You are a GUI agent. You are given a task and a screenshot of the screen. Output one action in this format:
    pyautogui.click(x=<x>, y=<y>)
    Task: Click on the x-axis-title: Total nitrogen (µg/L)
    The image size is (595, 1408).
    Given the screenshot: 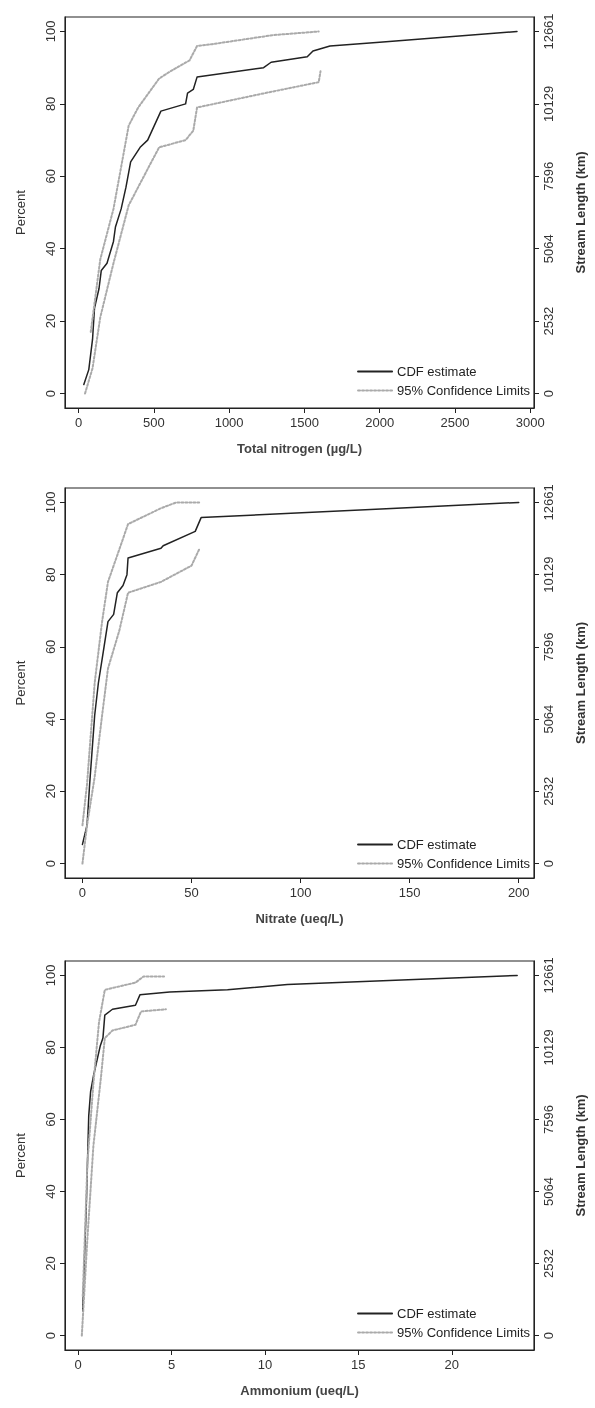 What is the action you would take?
    pyautogui.click(x=299, y=448)
    